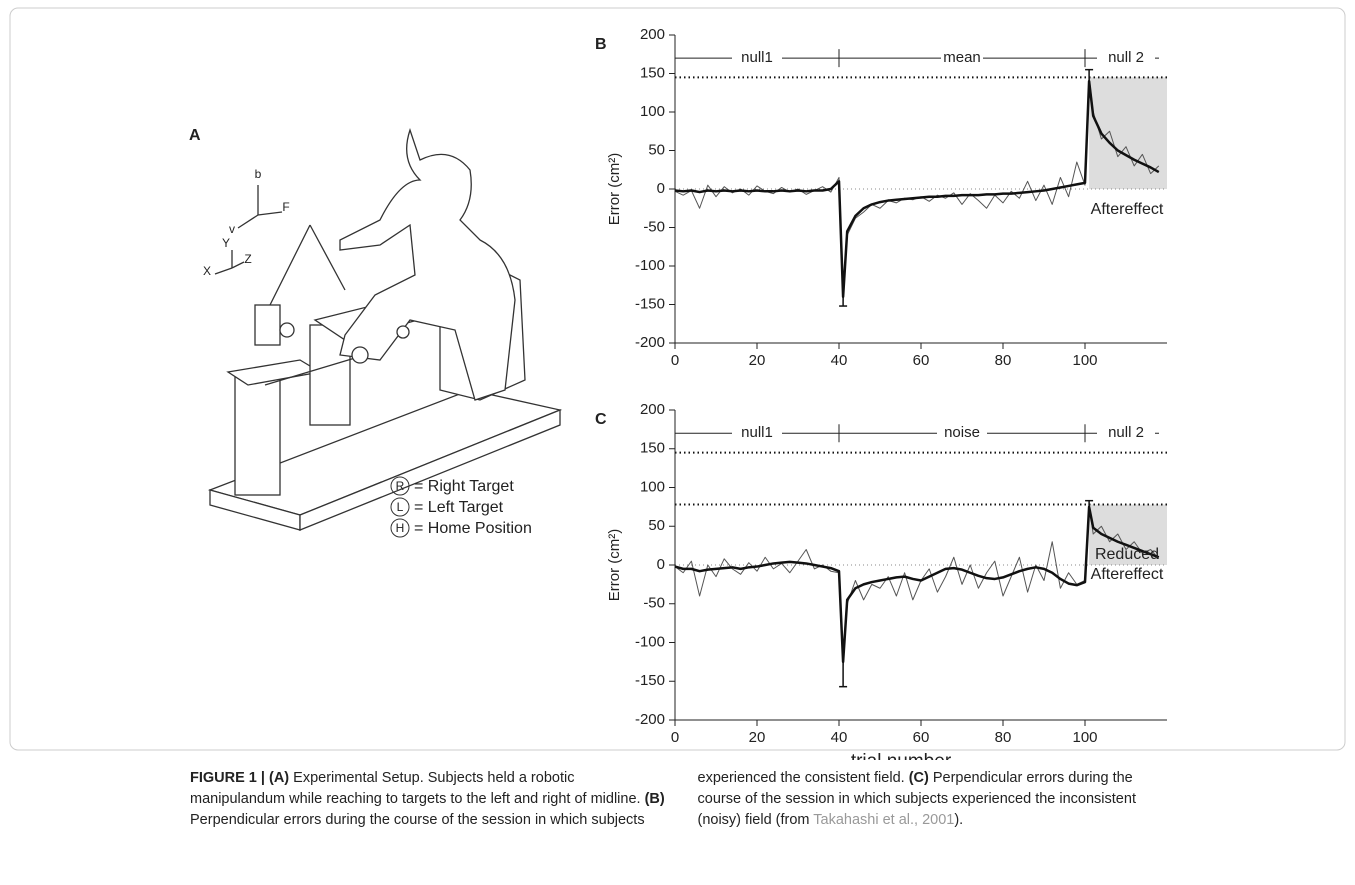  What do you see at coordinates (601, 44) in the screenshot?
I see `panel-letter: B` at bounding box center [601, 44].